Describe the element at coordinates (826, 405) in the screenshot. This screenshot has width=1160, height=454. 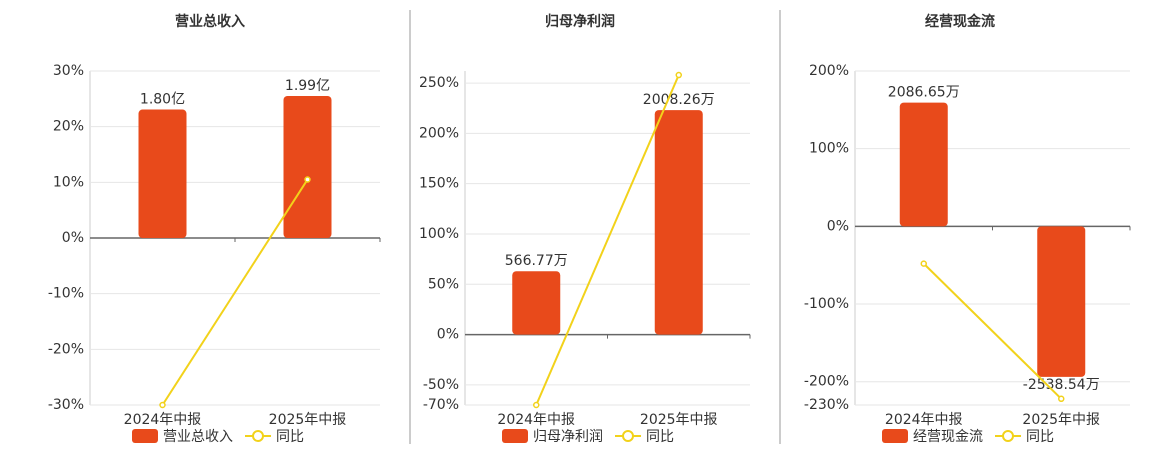
I see `y-tick-label: -230%` at that location.